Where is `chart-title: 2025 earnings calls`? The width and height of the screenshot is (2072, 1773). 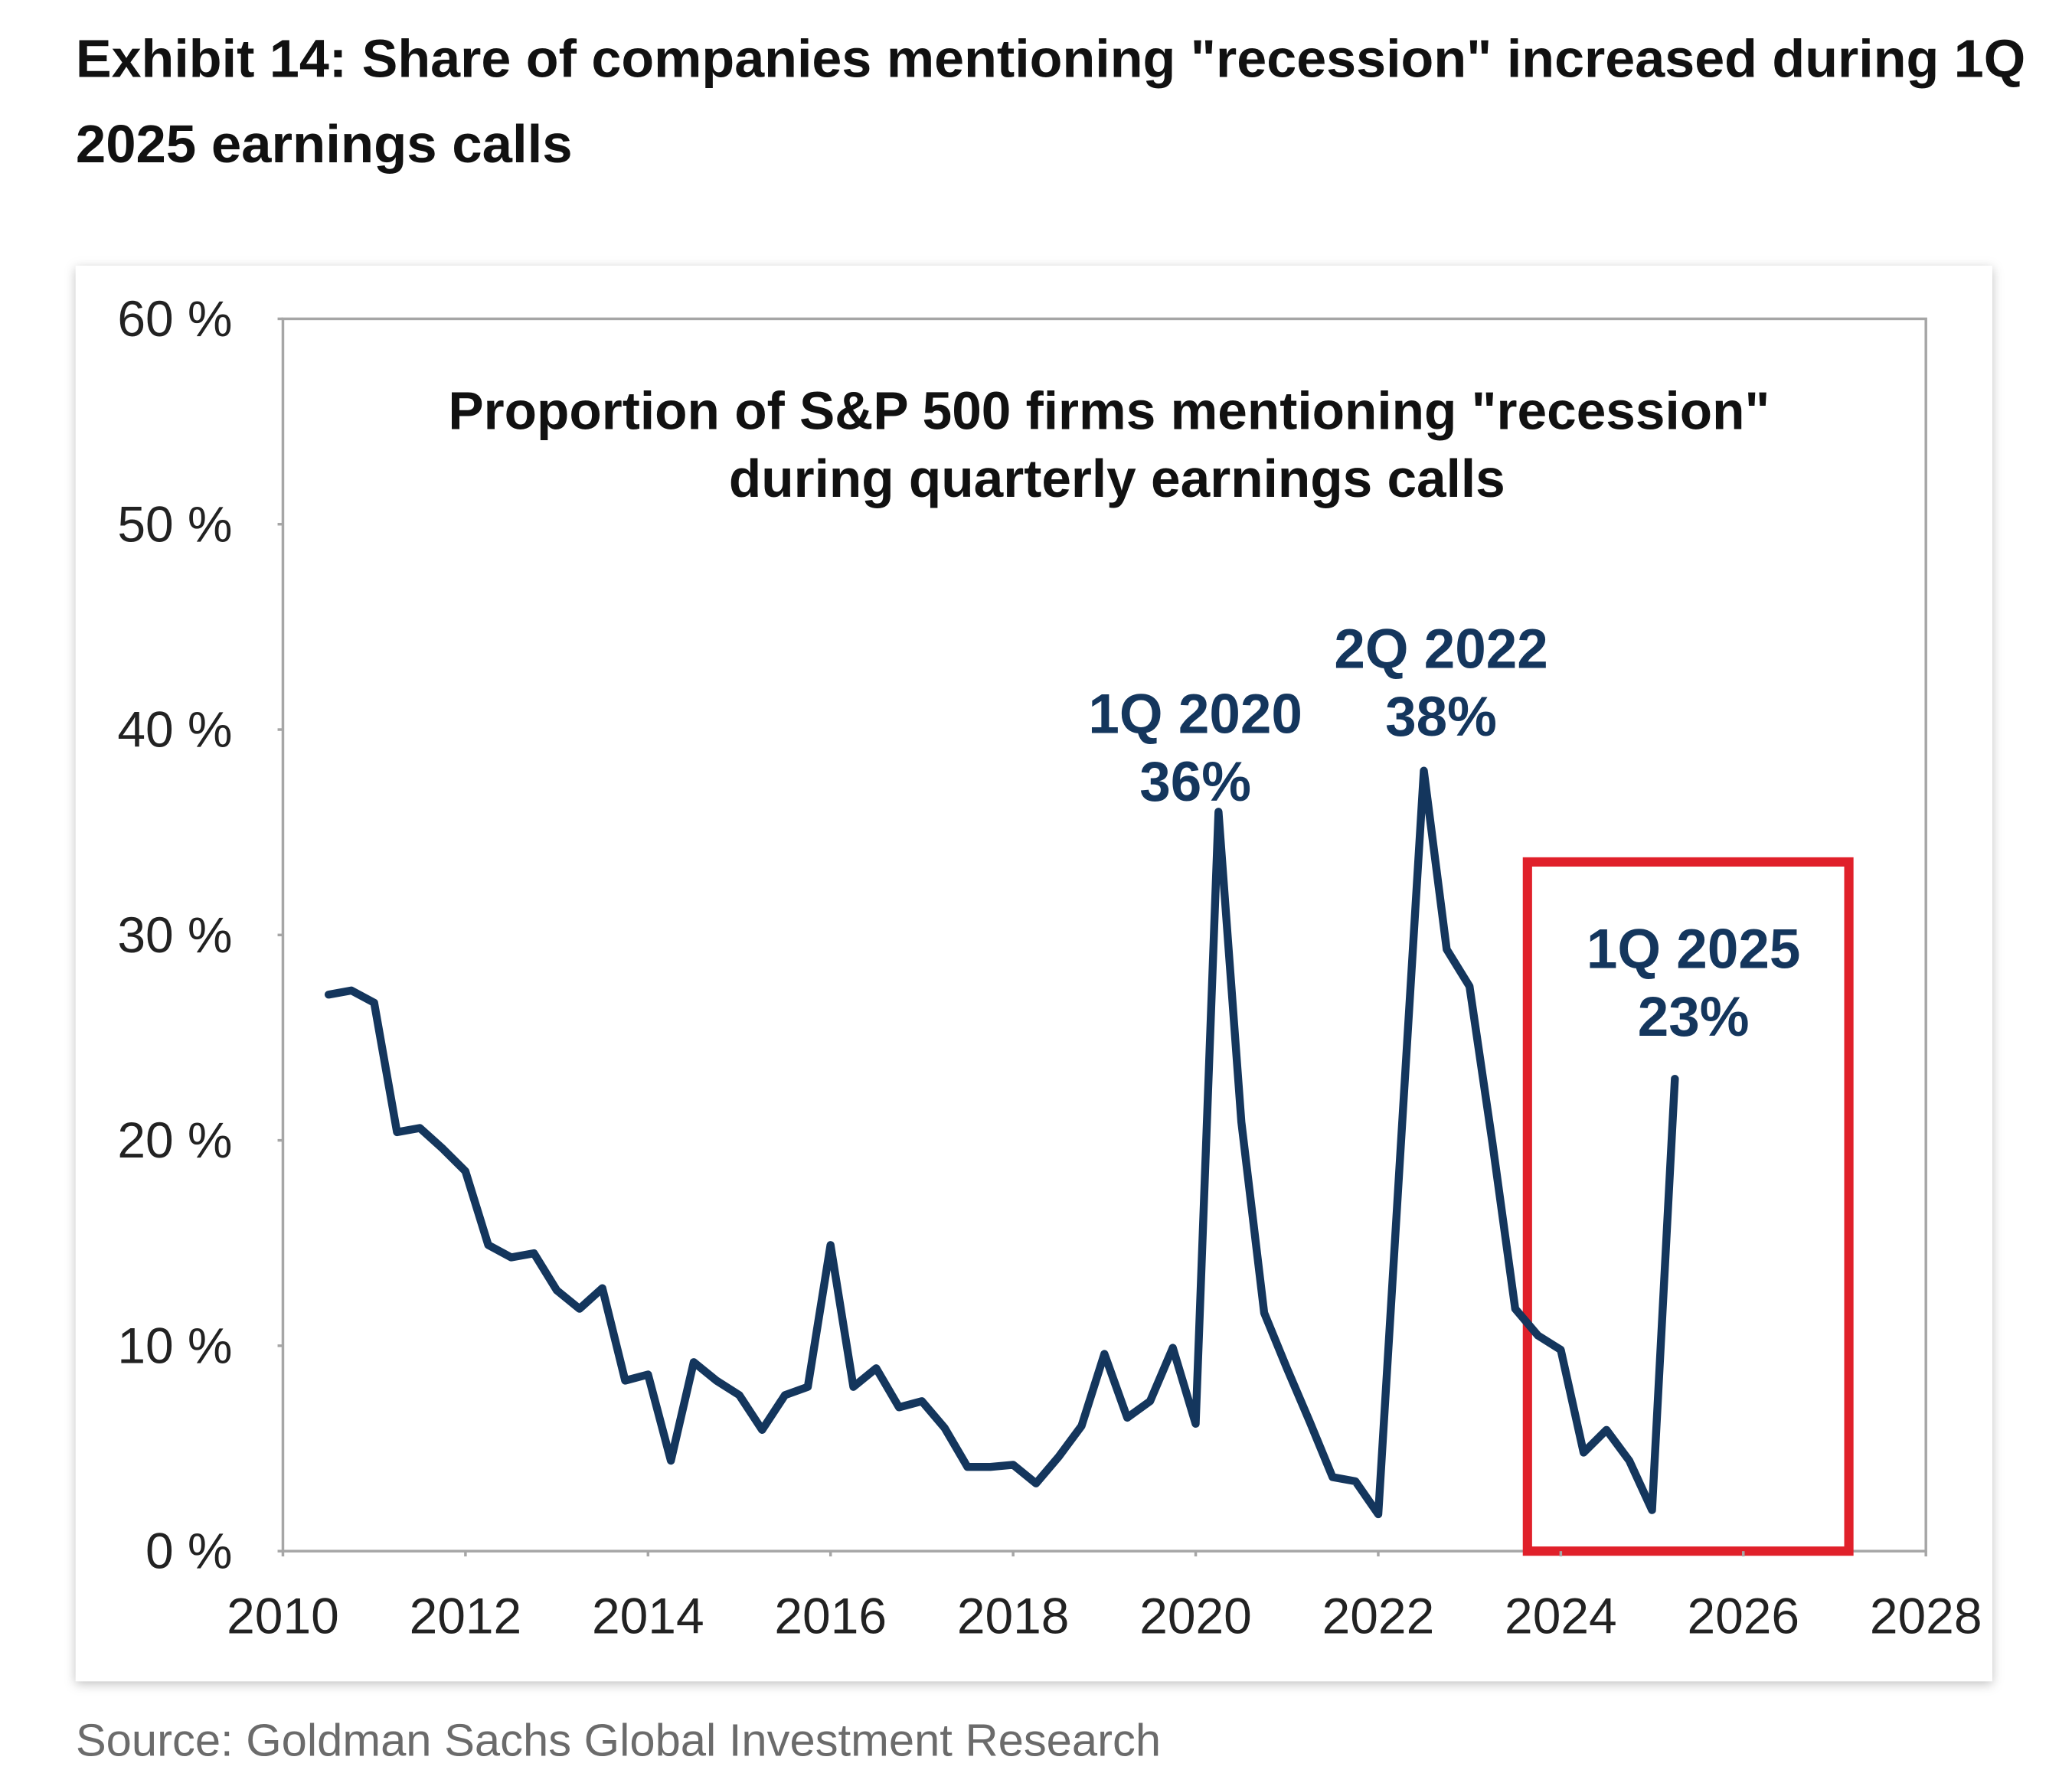 chart-title: 2025 earnings calls is located at coordinates (324, 144).